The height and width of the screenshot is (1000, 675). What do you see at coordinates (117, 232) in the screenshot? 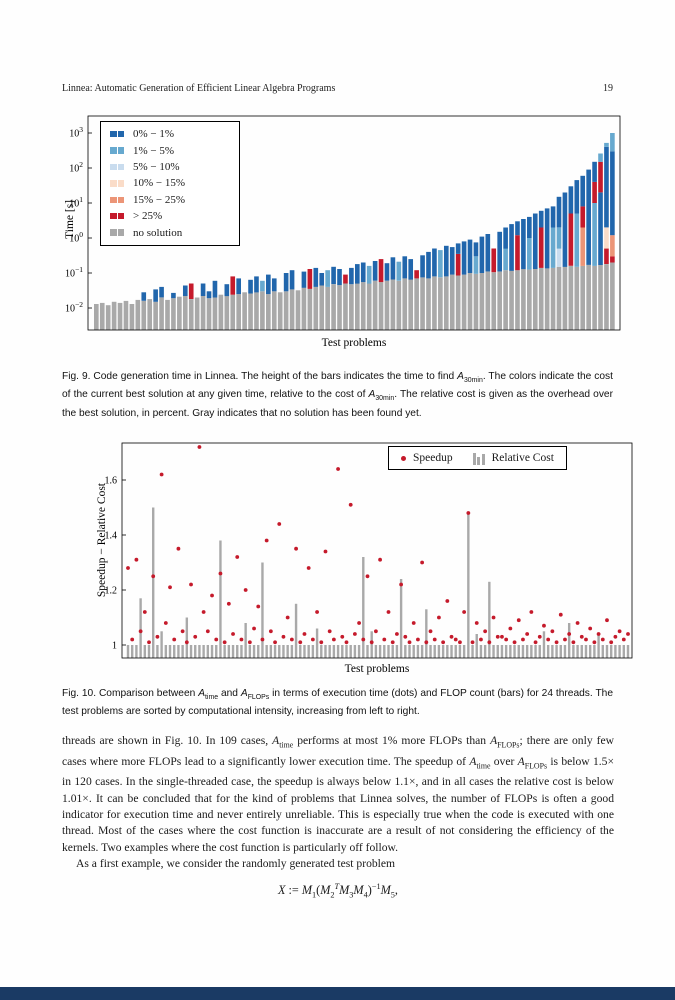
I see `legend-swatch-no-solution` at bounding box center [117, 232].